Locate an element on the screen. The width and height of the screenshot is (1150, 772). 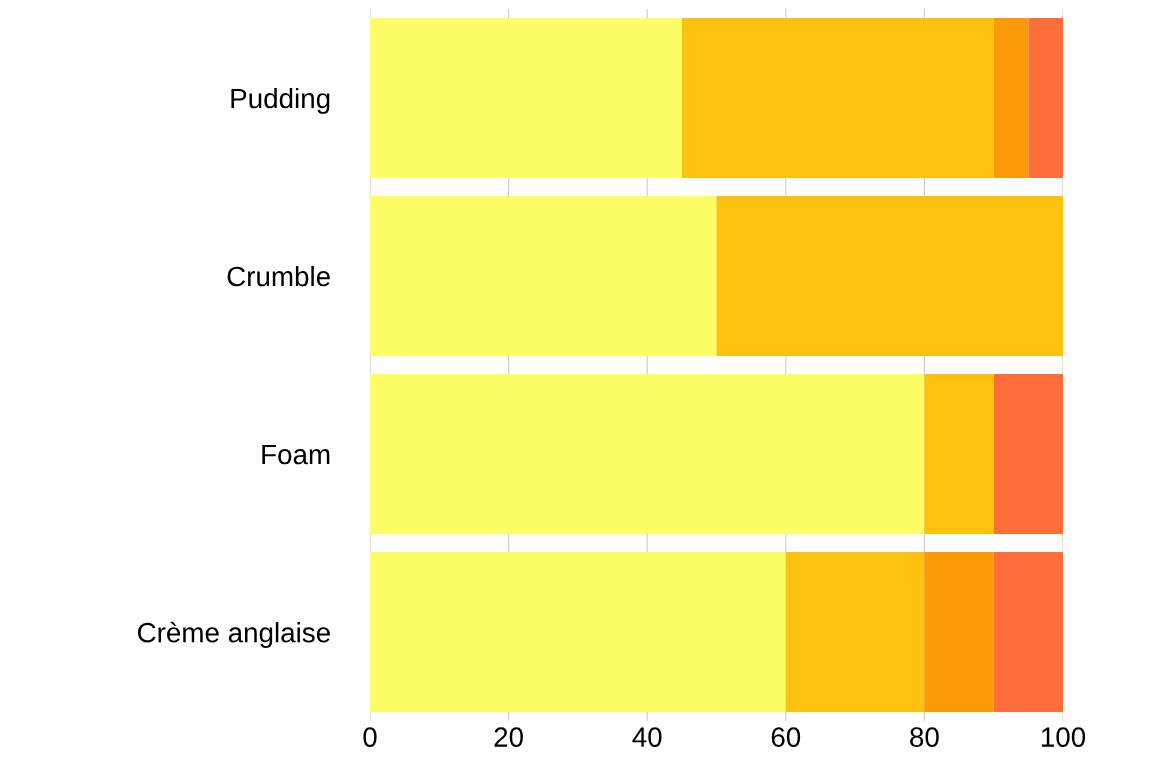
x-tick-label: 80 is located at coordinates (924, 737).